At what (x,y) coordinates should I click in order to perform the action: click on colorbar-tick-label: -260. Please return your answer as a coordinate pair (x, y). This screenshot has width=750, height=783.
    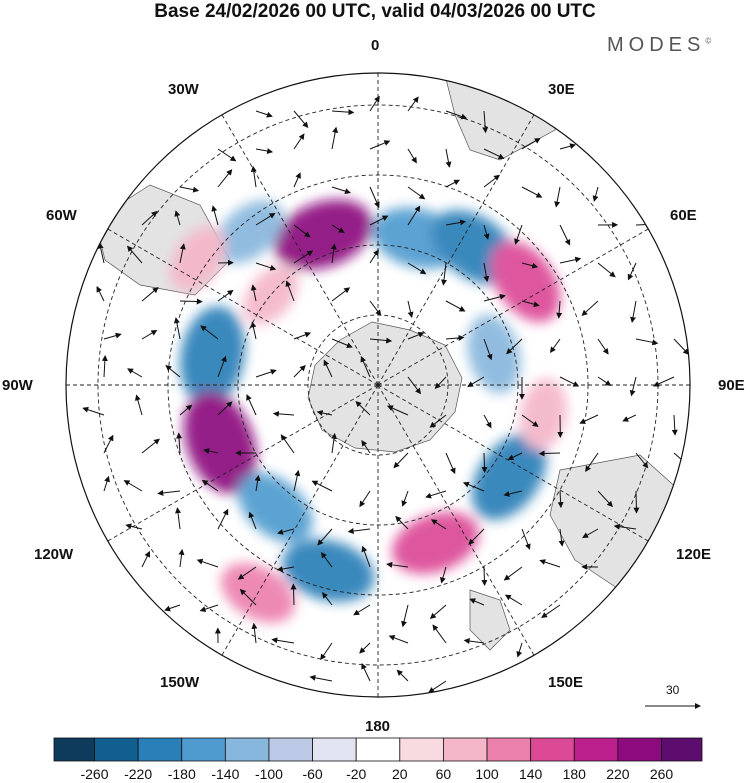
    Looking at the image, I should click on (94, 774).